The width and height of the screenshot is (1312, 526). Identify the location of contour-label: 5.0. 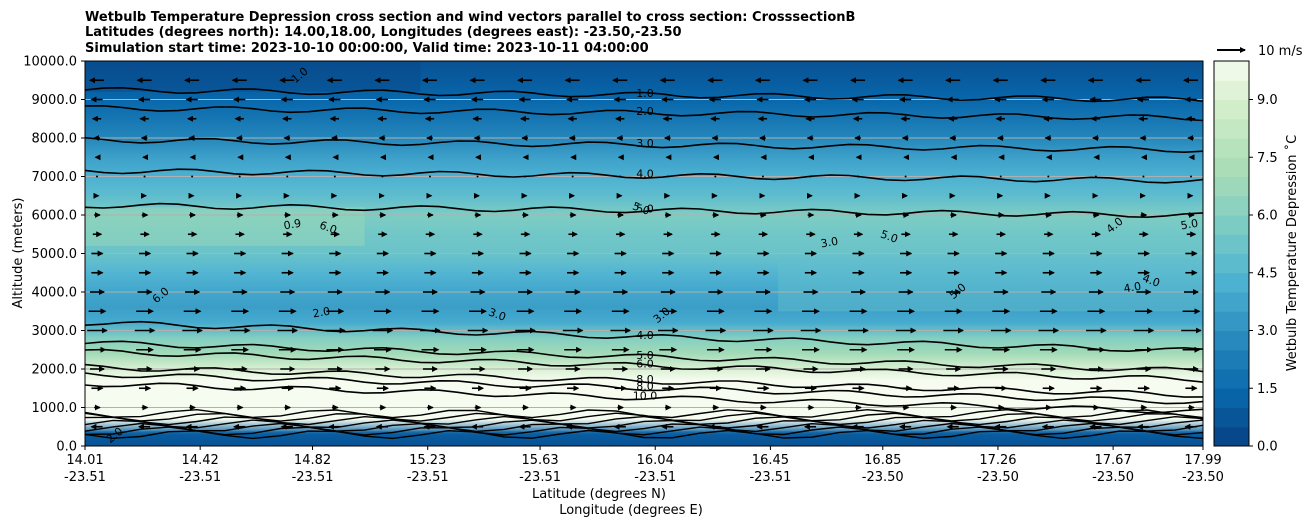
(645, 355).